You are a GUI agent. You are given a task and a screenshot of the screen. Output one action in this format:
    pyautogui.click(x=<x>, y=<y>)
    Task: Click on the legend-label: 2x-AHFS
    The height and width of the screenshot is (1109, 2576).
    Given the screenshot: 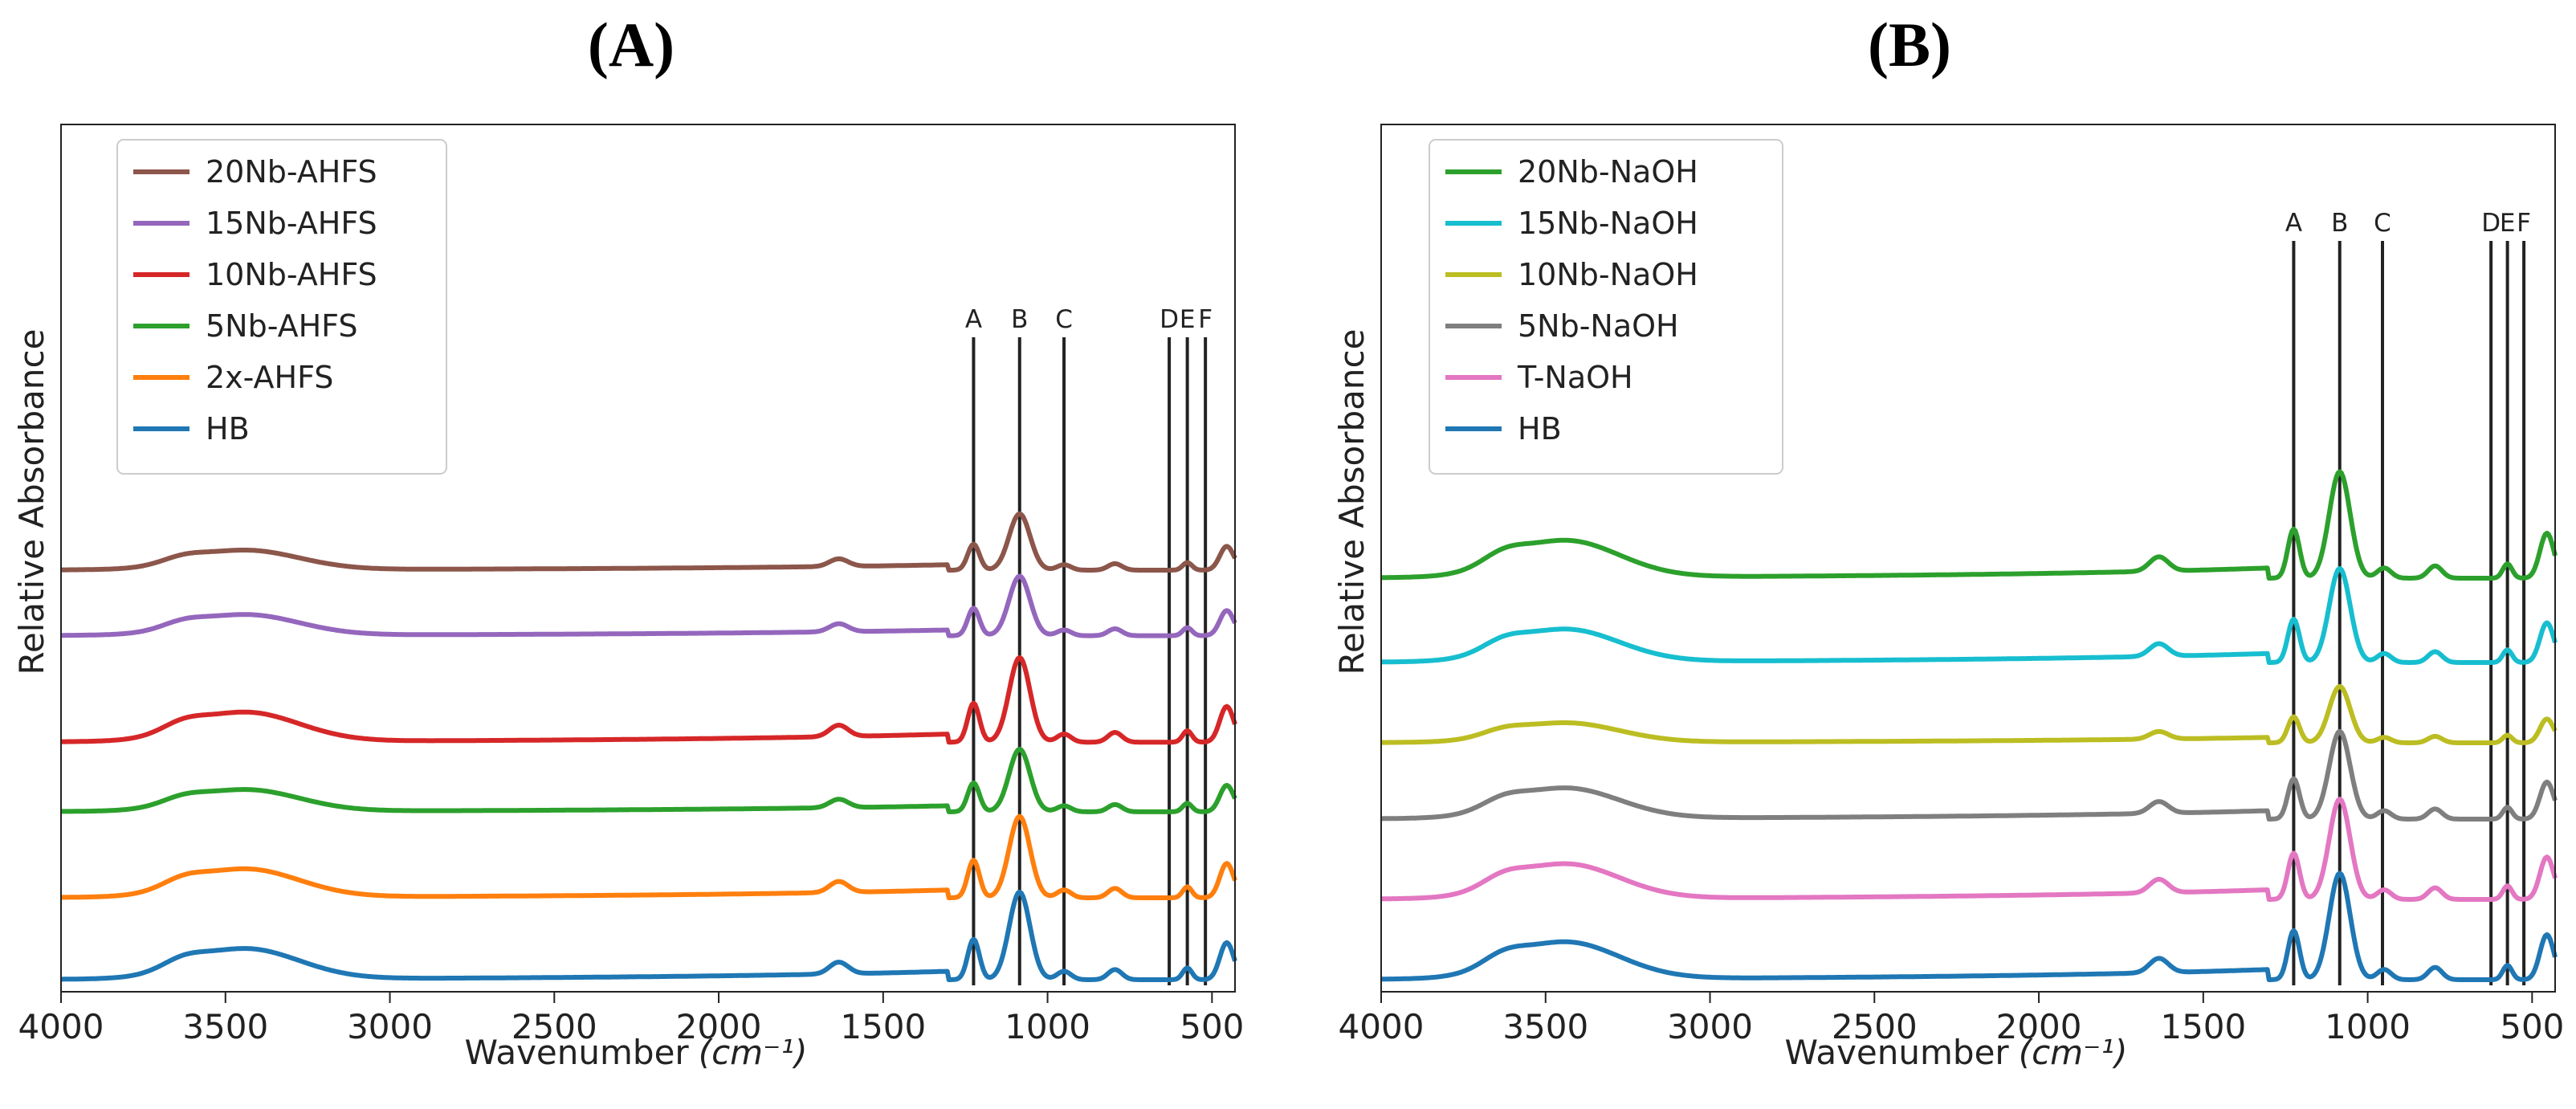 What is the action you would take?
    pyautogui.click(x=269, y=377)
    